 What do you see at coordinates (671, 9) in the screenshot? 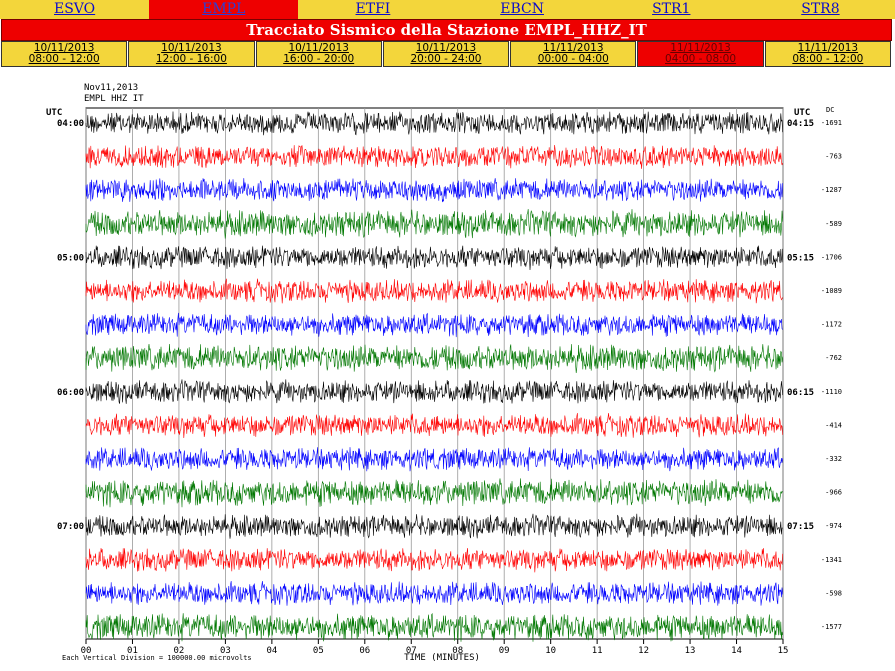
I see `station-link-str1: STR1` at bounding box center [671, 9].